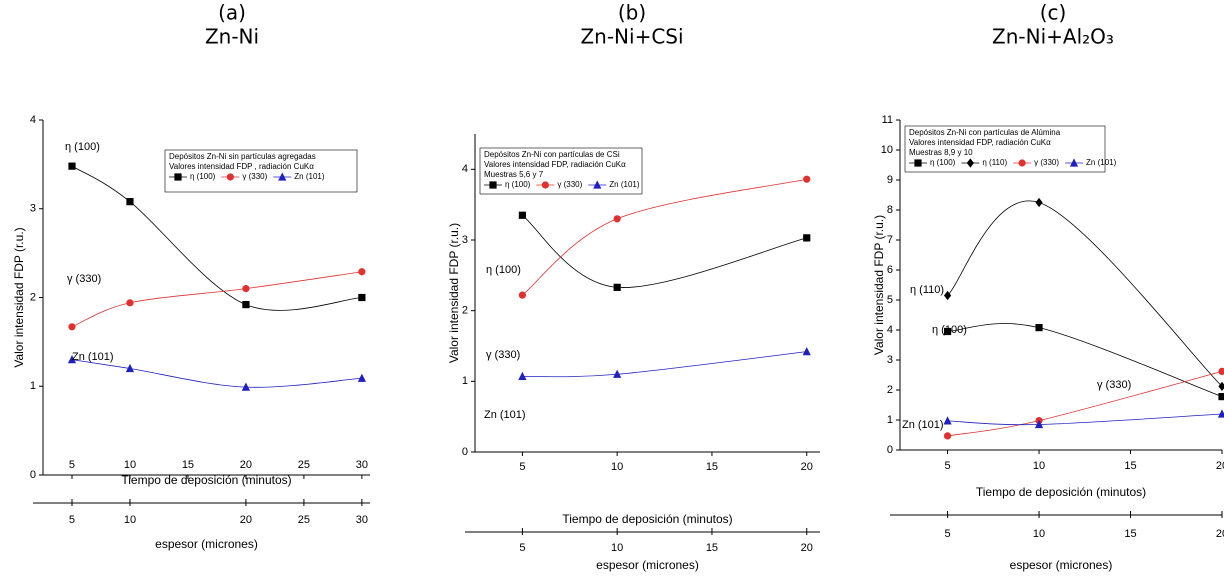  What do you see at coordinates (632, 13) in the screenshot?
I see `panel-label: (b)` at bounding box center [632, 13].